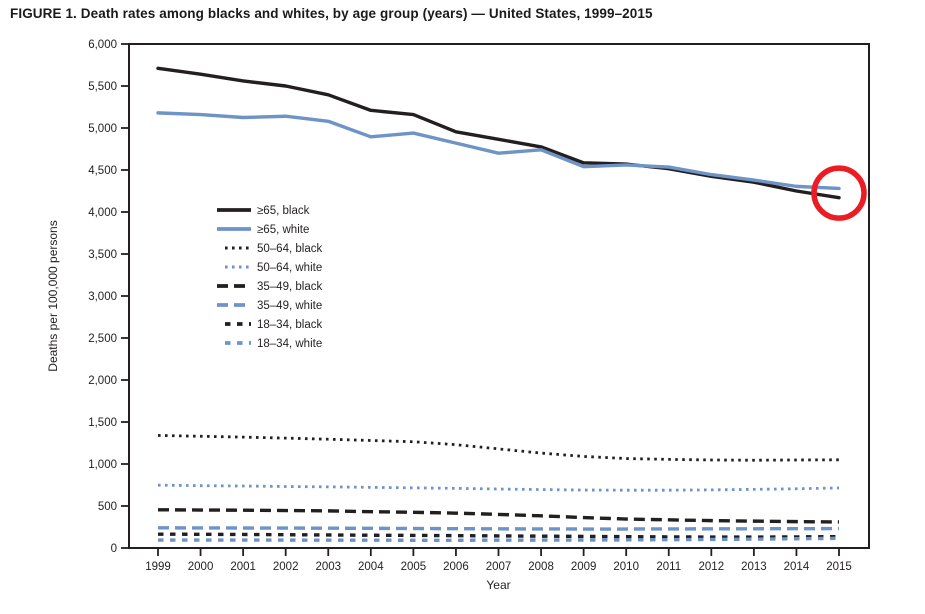 This screenshot has width=925, height=614. Describe the element at coordinates (243, 567) in the screenshot. I see `x-axis-tick-label: 2001` at that location.